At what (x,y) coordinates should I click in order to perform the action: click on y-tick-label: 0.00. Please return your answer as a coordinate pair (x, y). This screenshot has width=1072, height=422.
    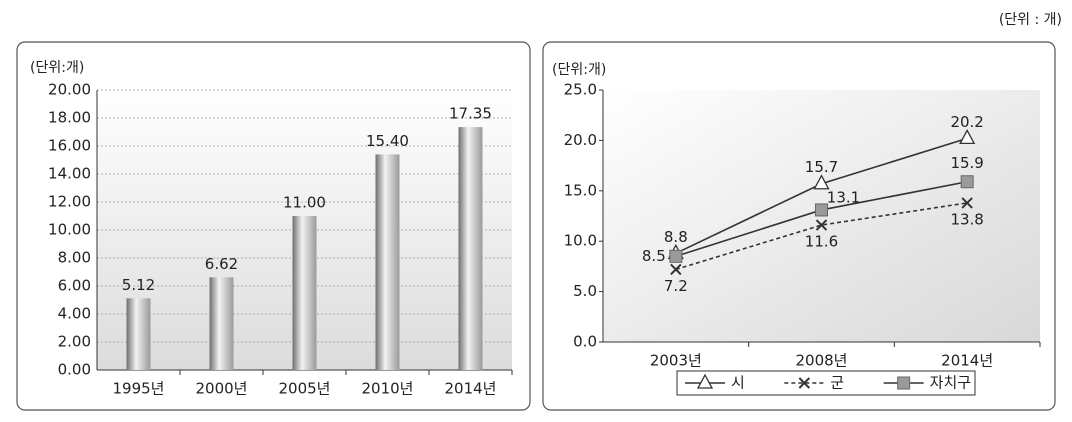
    Looking at the image, I should click on (74, 370).